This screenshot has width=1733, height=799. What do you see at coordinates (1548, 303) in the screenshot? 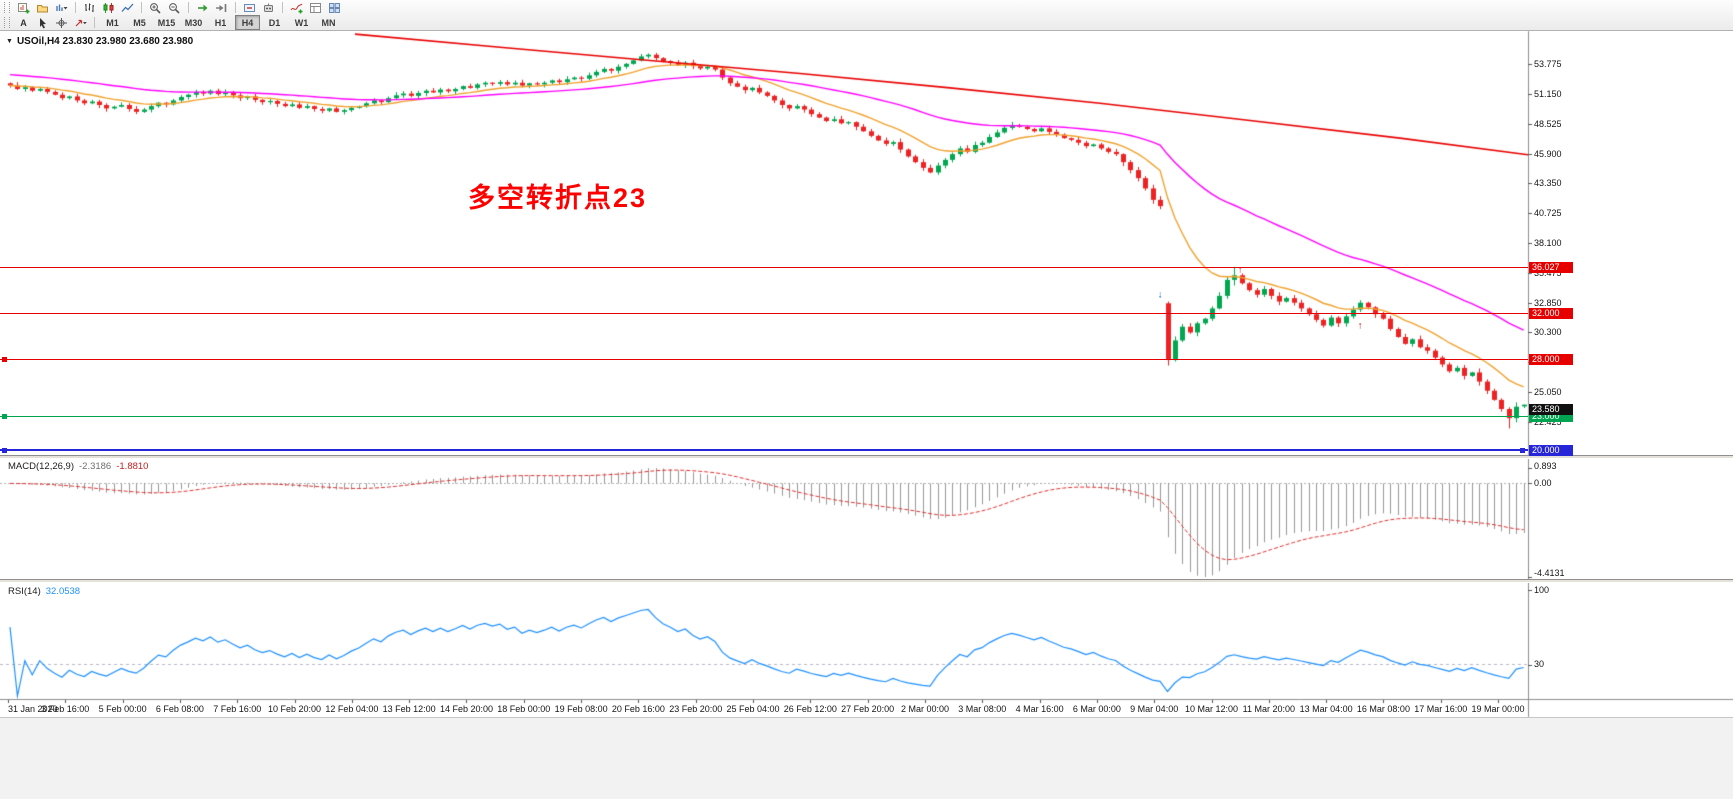
I see `price-axis-label: 32.850` at bounding box center [1548, 303].